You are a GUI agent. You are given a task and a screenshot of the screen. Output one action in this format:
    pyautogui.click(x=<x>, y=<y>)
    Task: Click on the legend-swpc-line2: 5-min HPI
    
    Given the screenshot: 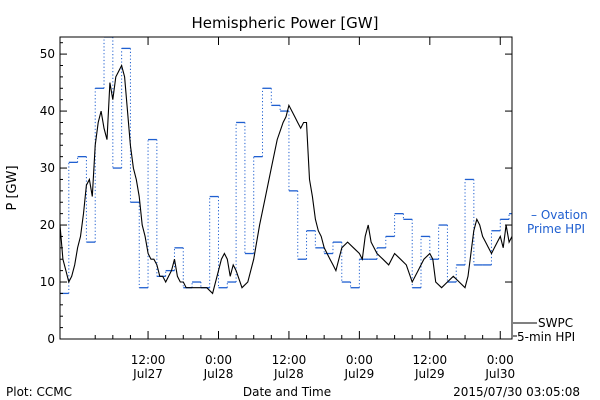 What is the action you would take?
    pyautogui.click(x=546, y=337)
    